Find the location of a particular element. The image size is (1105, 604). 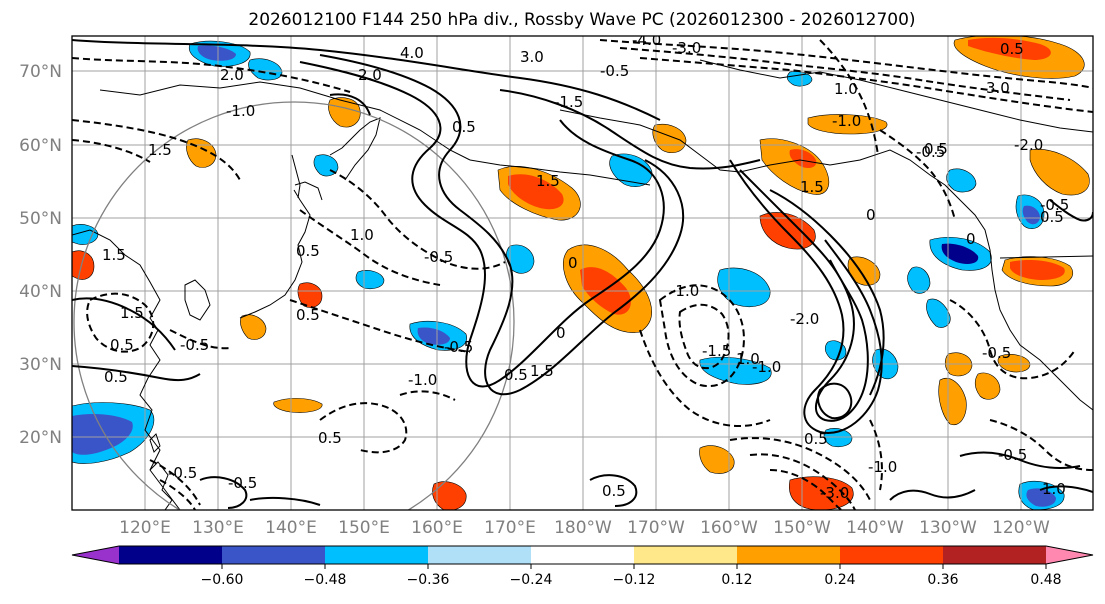

colorbar-tick-label: −0.24 is located at coordinates (531, 580).